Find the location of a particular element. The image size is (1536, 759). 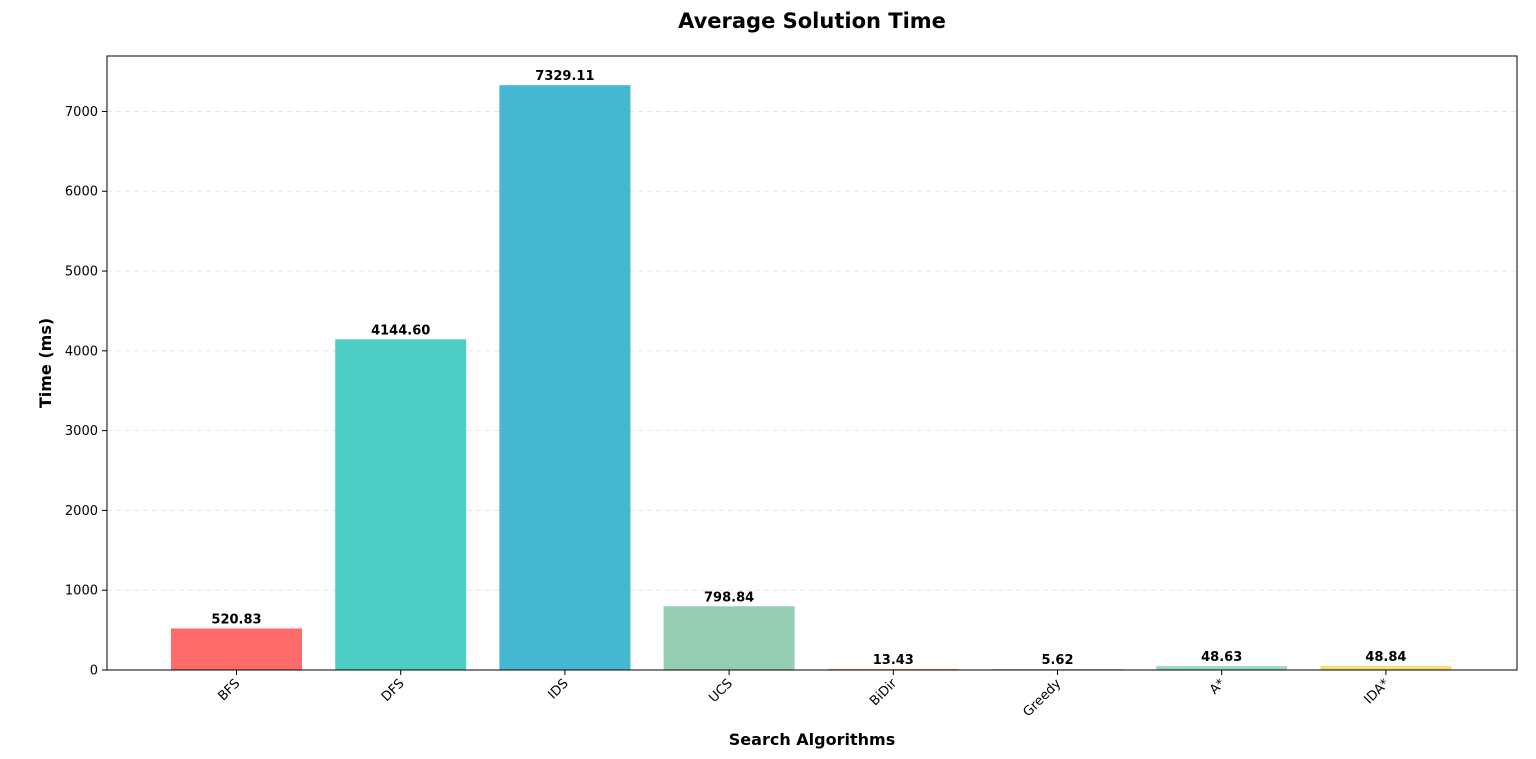

bar-ida-star is located at coordinates (1386, 668).